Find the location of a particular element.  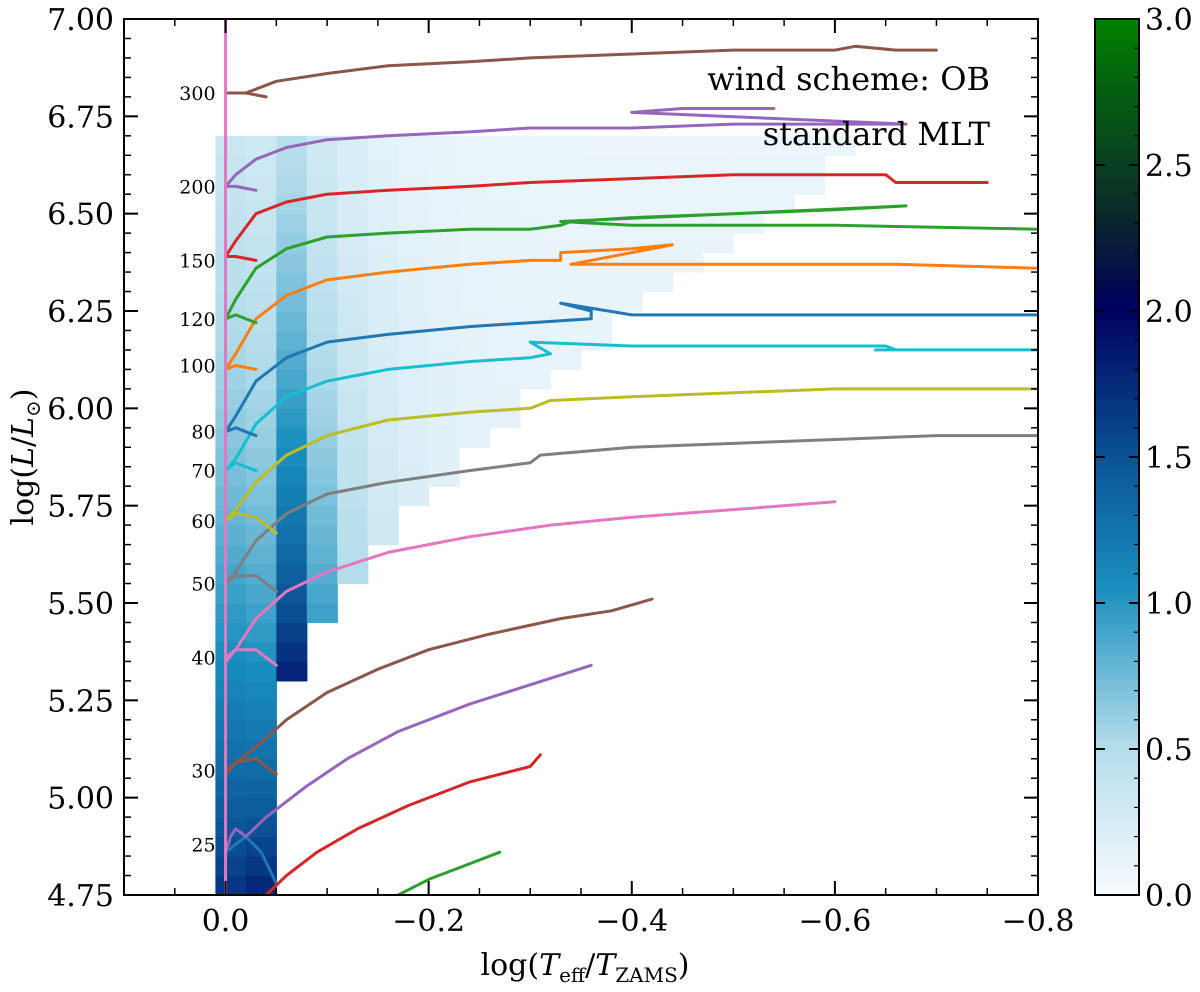

colorbar-tick-label: 0.5 is located at coordinates (1169, 750).